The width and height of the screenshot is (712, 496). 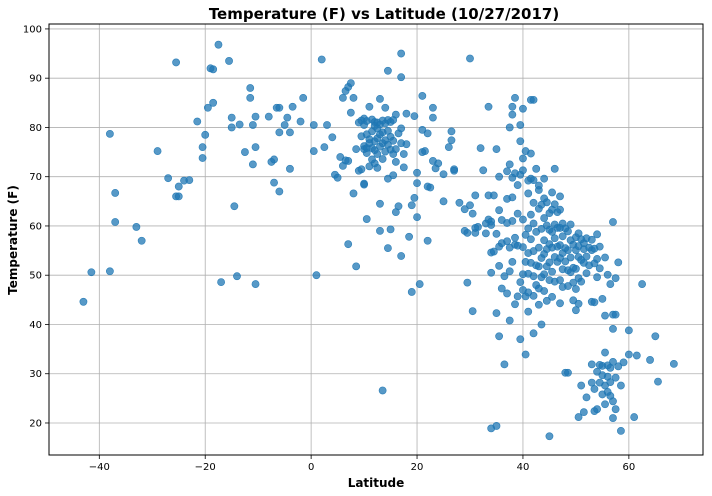 What do you see at coordinates (35, 177) in the screenshot?
I see `y-tick-label: 70` at bounding box center [35, 177].